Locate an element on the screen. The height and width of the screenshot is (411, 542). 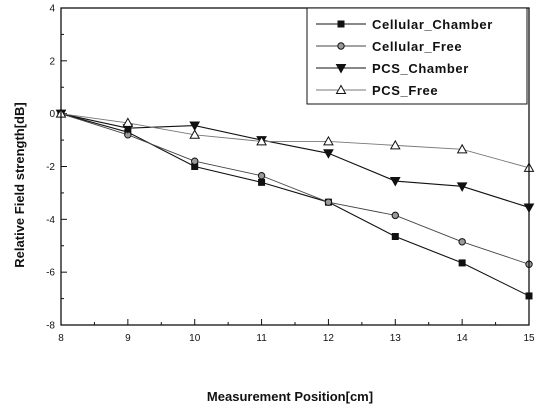
series-line is located at coordinates (295, 141).